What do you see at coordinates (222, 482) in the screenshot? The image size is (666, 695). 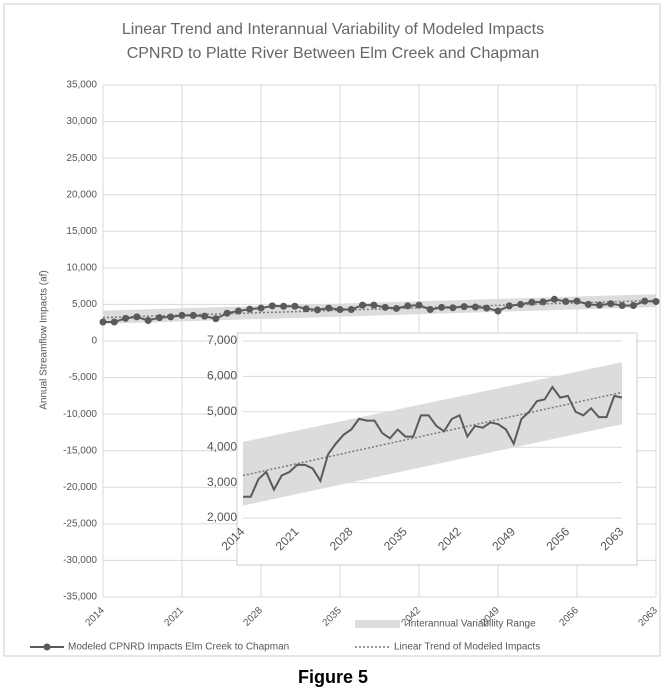 I see `y-tick-label: 3,000` at bounding box center [222, 482].